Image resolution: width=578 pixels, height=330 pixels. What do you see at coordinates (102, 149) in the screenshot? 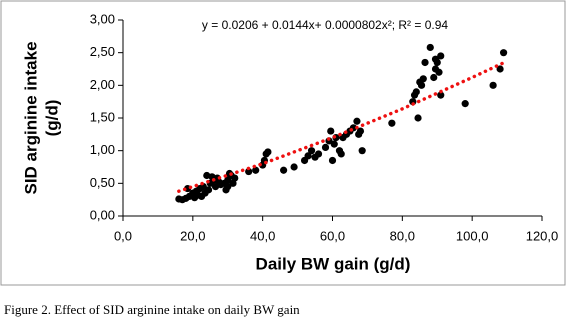
I see `y-tick-label: 1,00` at bounding box center [102, 149].